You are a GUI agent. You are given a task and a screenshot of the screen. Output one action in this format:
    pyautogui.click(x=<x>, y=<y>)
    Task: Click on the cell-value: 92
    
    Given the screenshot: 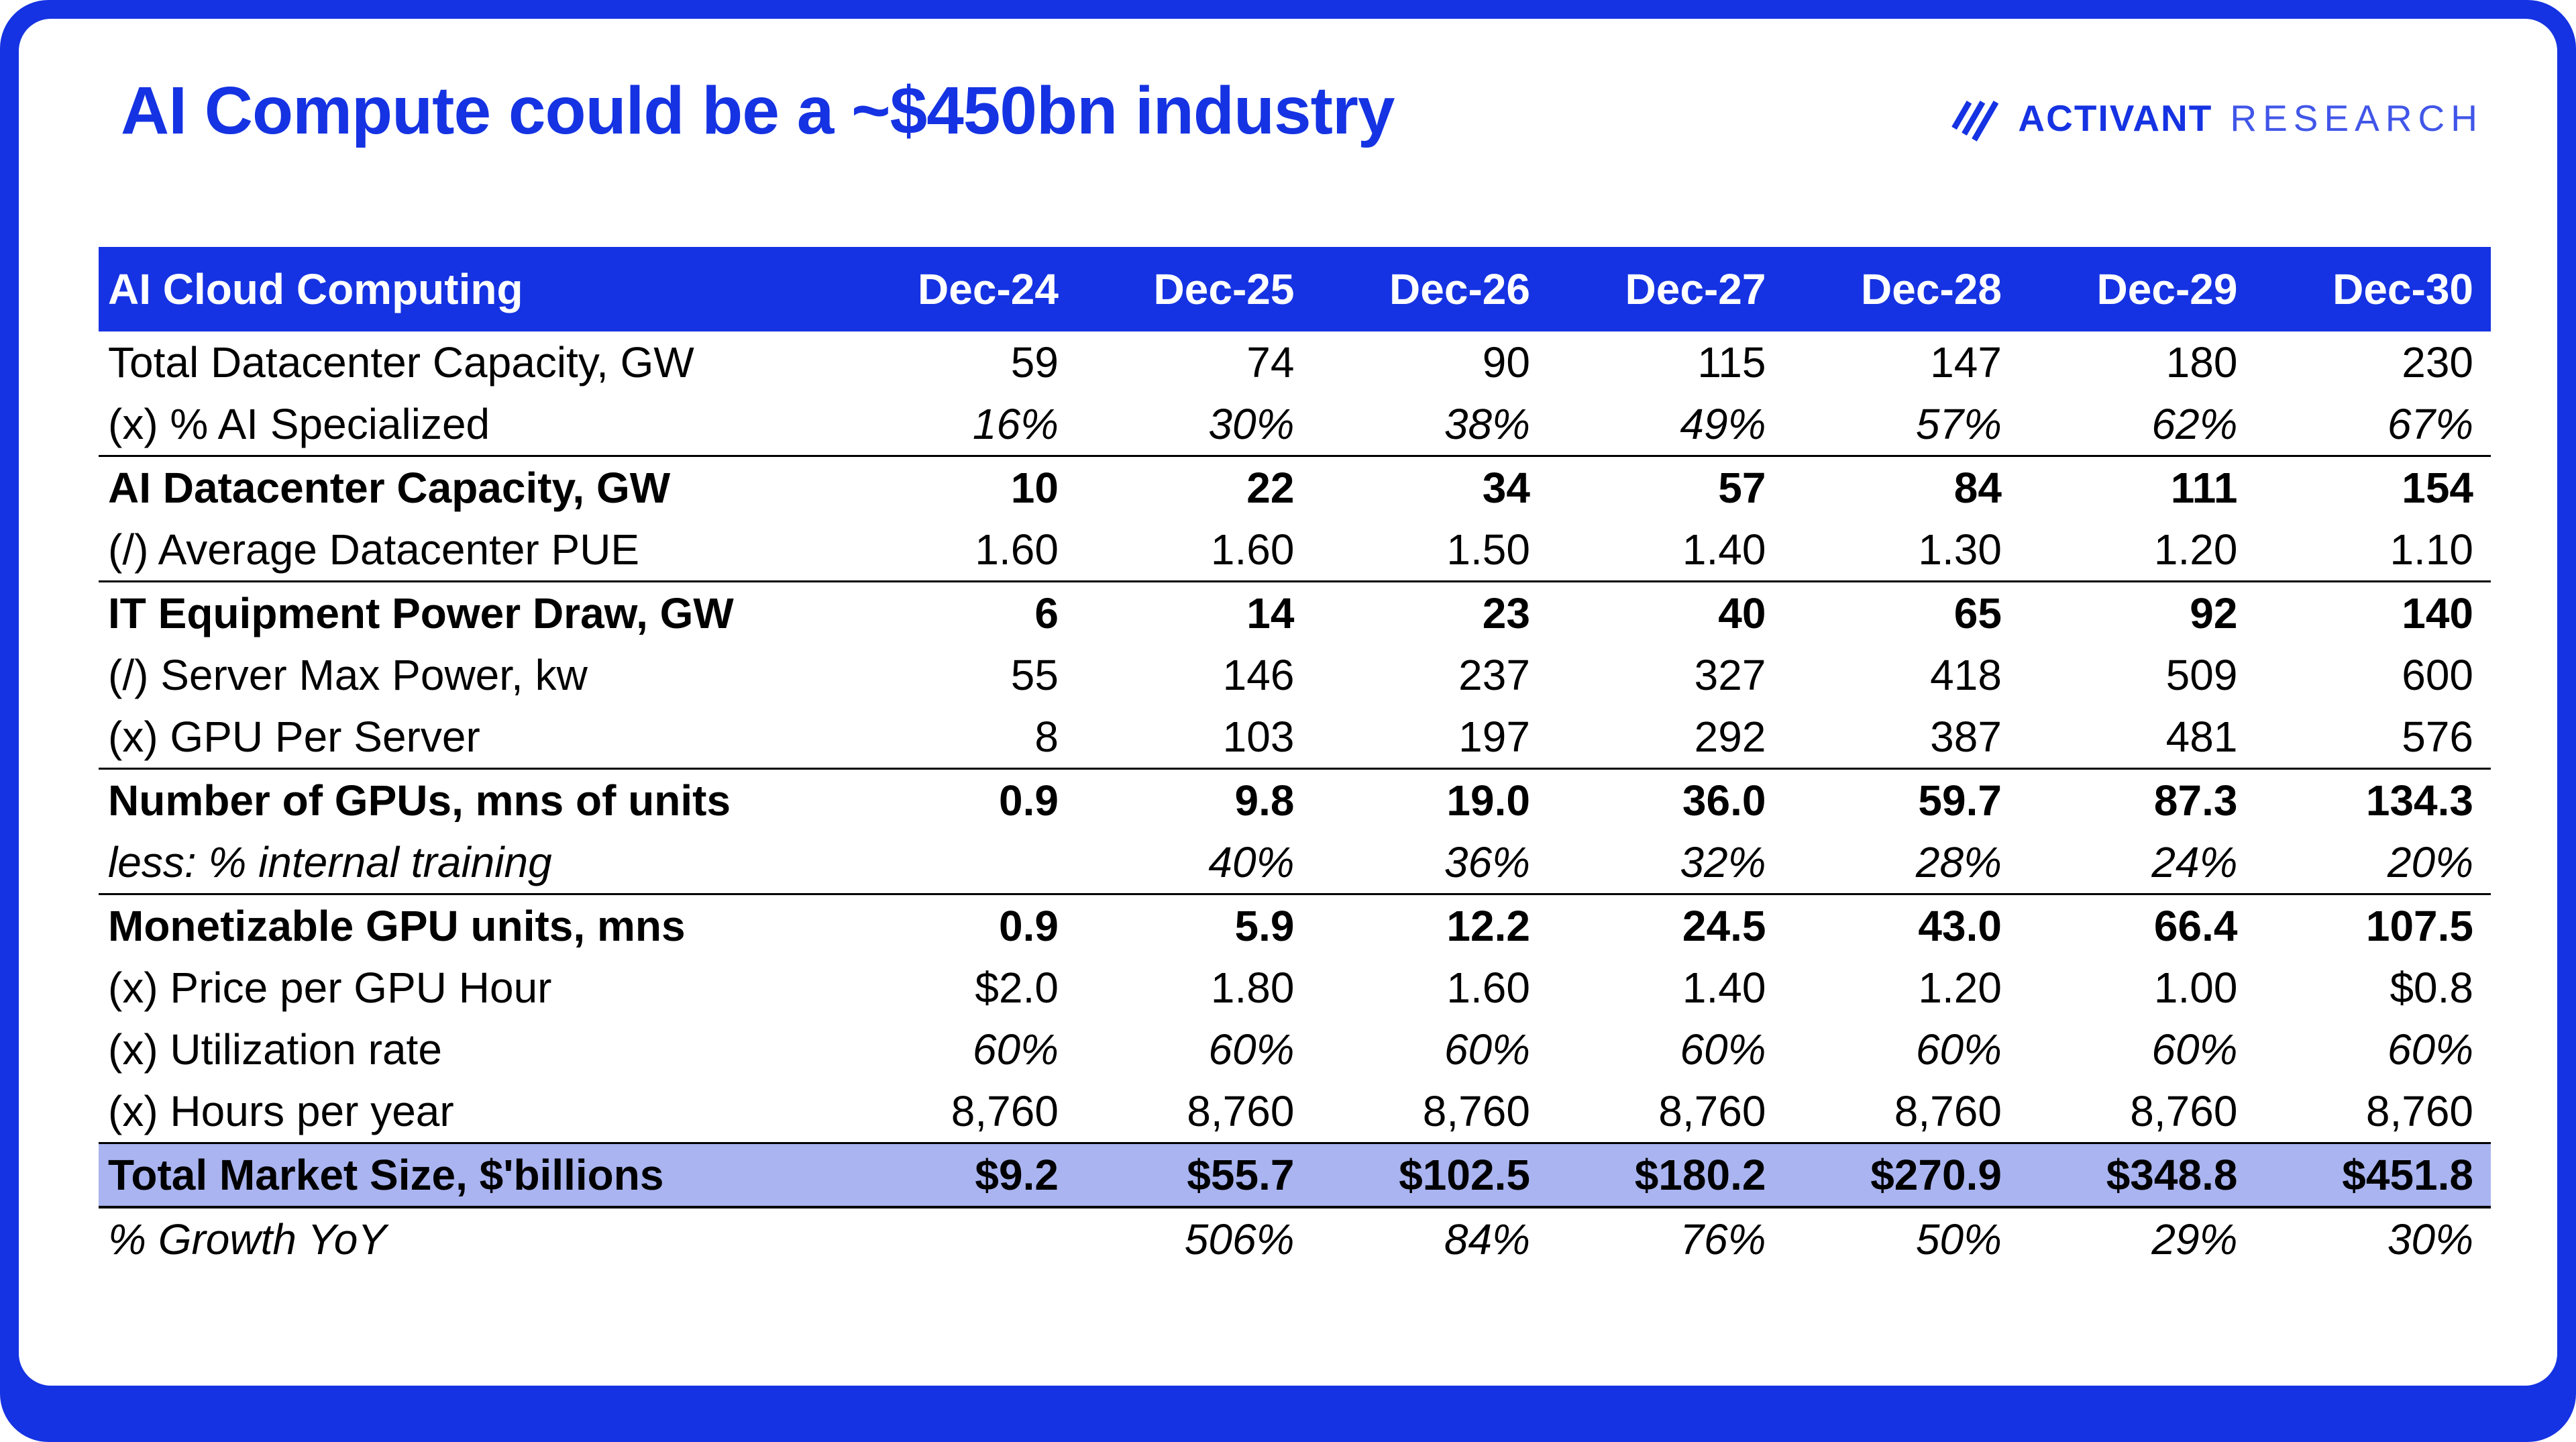 What is the action you would take?
    pyautogui.click(x=2137, y=612)
    